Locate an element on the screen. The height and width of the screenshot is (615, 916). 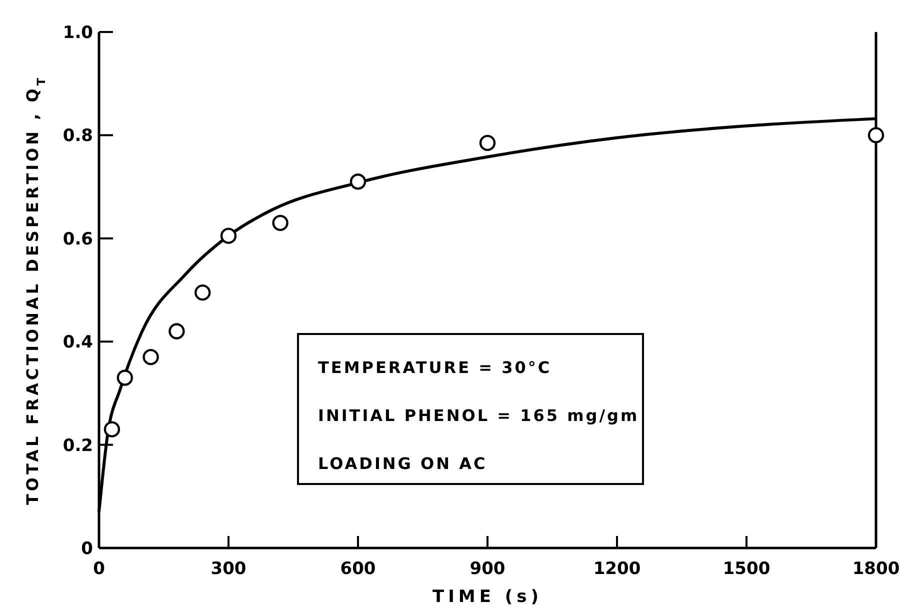
y-tick-label: 0.6 is located at coordinates (77, 239).